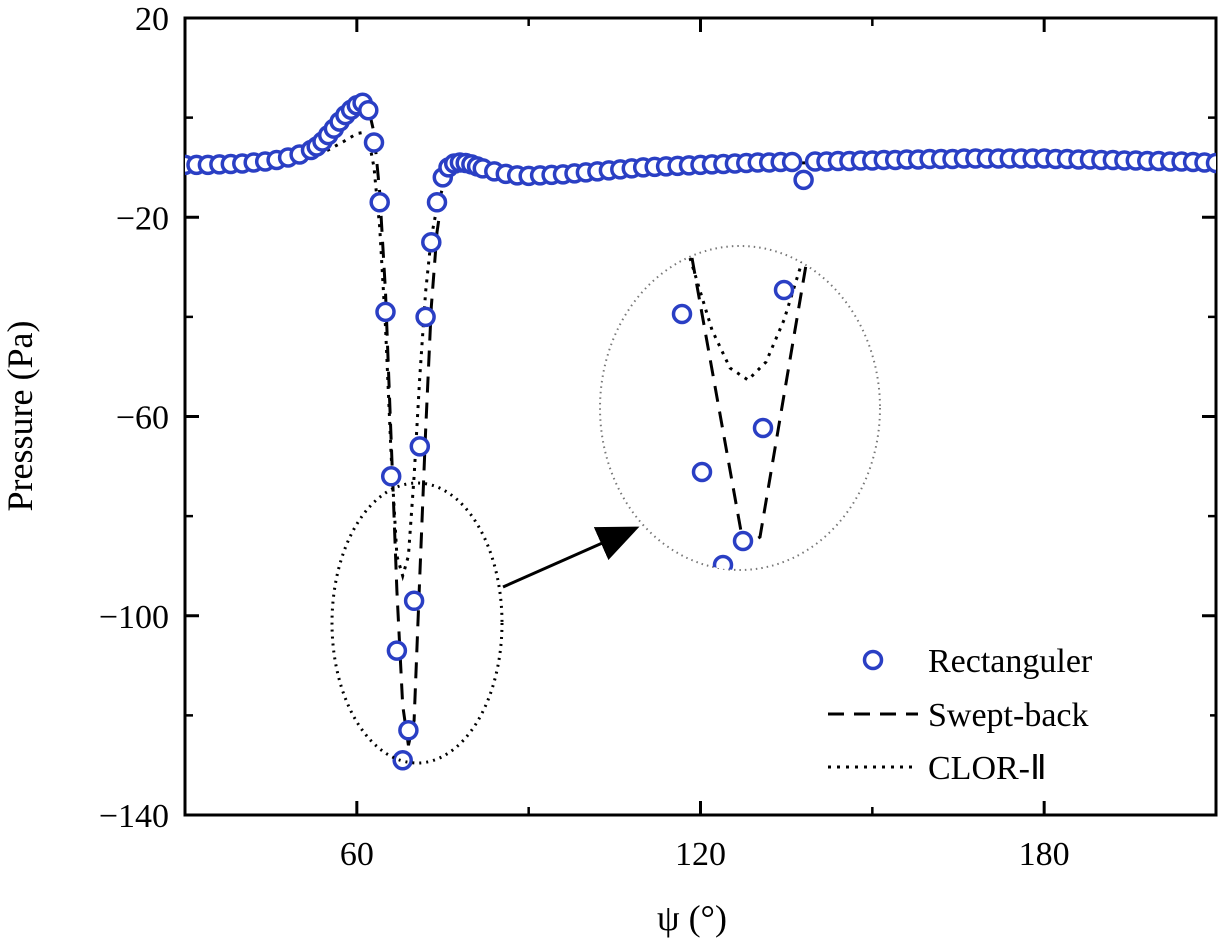  I want to click on legend: Rectanguler Swept-back CLOR-Ⅱ, so click(1012, 715).